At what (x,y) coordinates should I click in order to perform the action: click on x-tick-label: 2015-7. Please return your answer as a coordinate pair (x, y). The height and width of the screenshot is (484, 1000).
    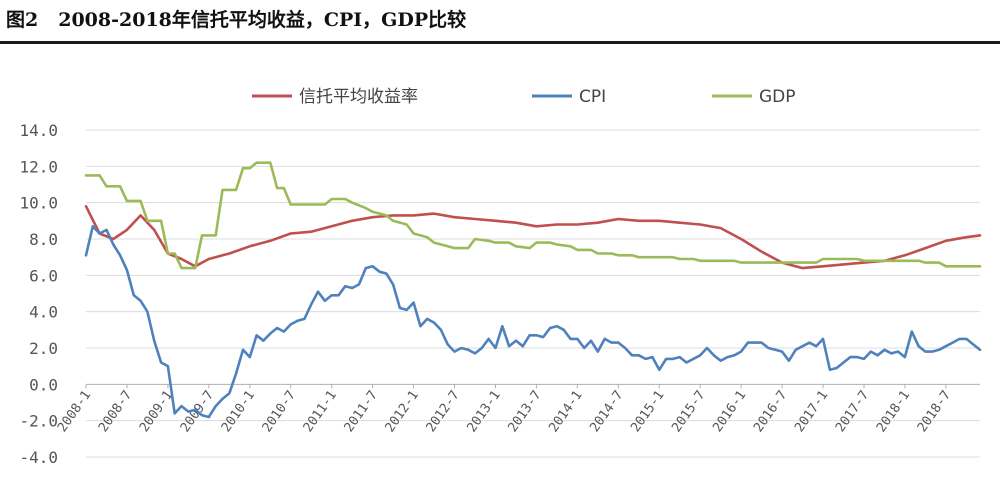
    Looking at the image, I should click on (688, 411).